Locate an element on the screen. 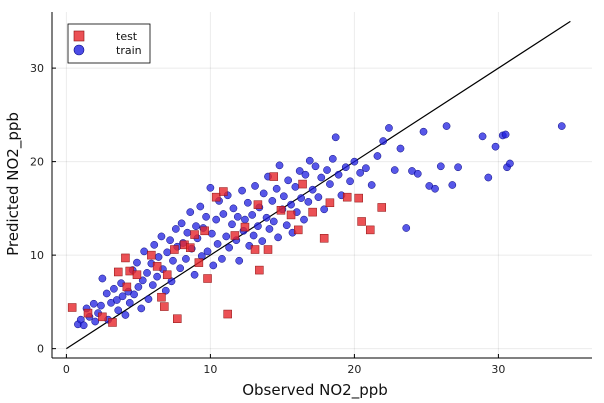 Image resolution: width=604 pixels, height=403 pixels. y-tick-label-3: 30 is located at coordinates (37, 68).